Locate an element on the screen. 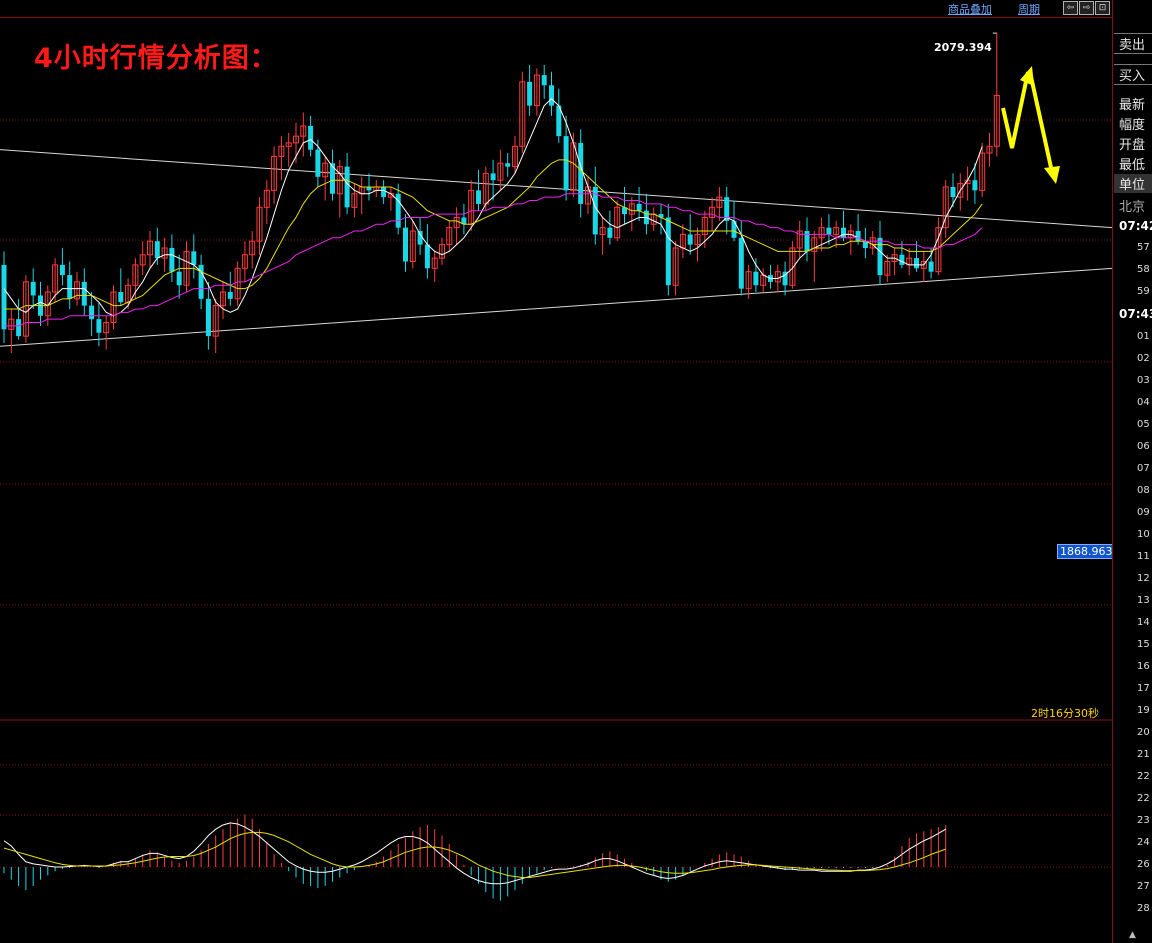 The width and height of the screenshot is (1152, 943). scroll-down-icon: ▲ is located at coordinates (1132, 935).